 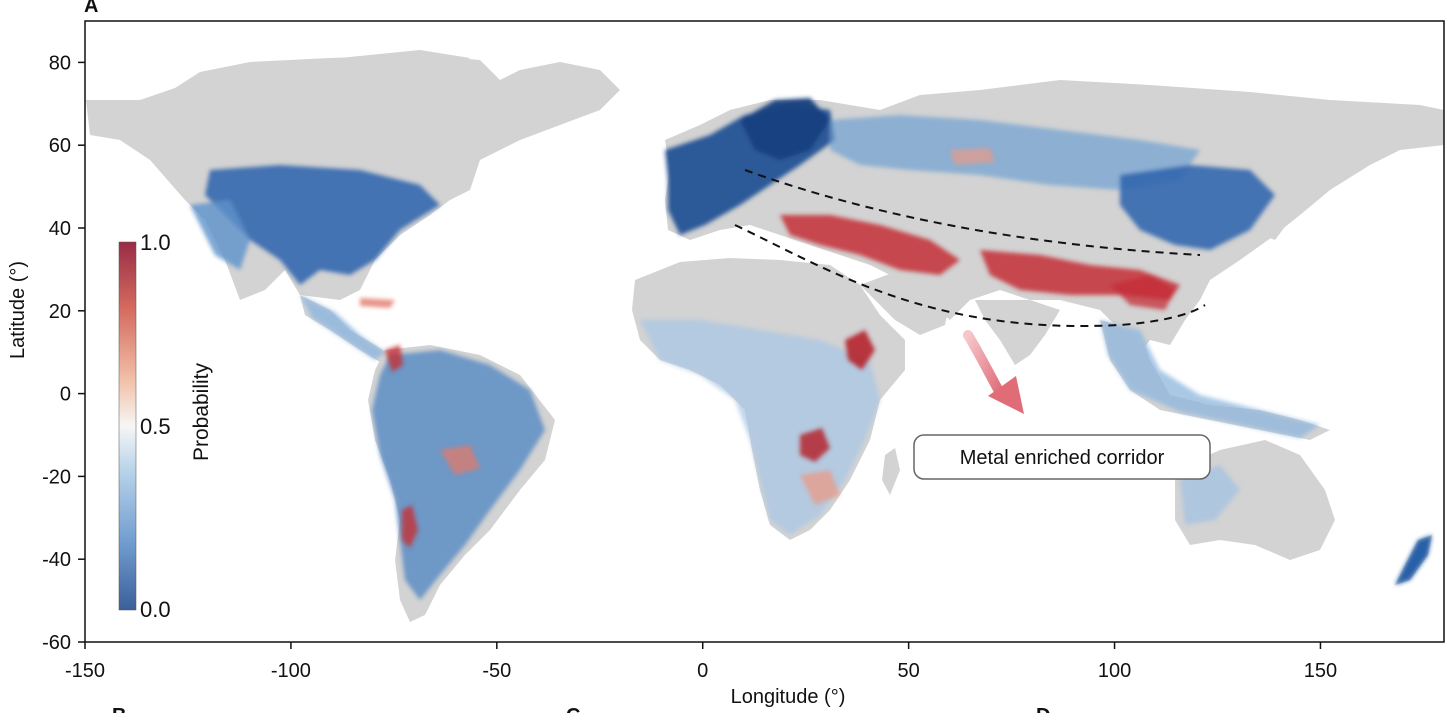 What do you see at coordinates (56, 643) in the screenshot?
I see `y-tick-label: -60` at bounding box center [56, 643].